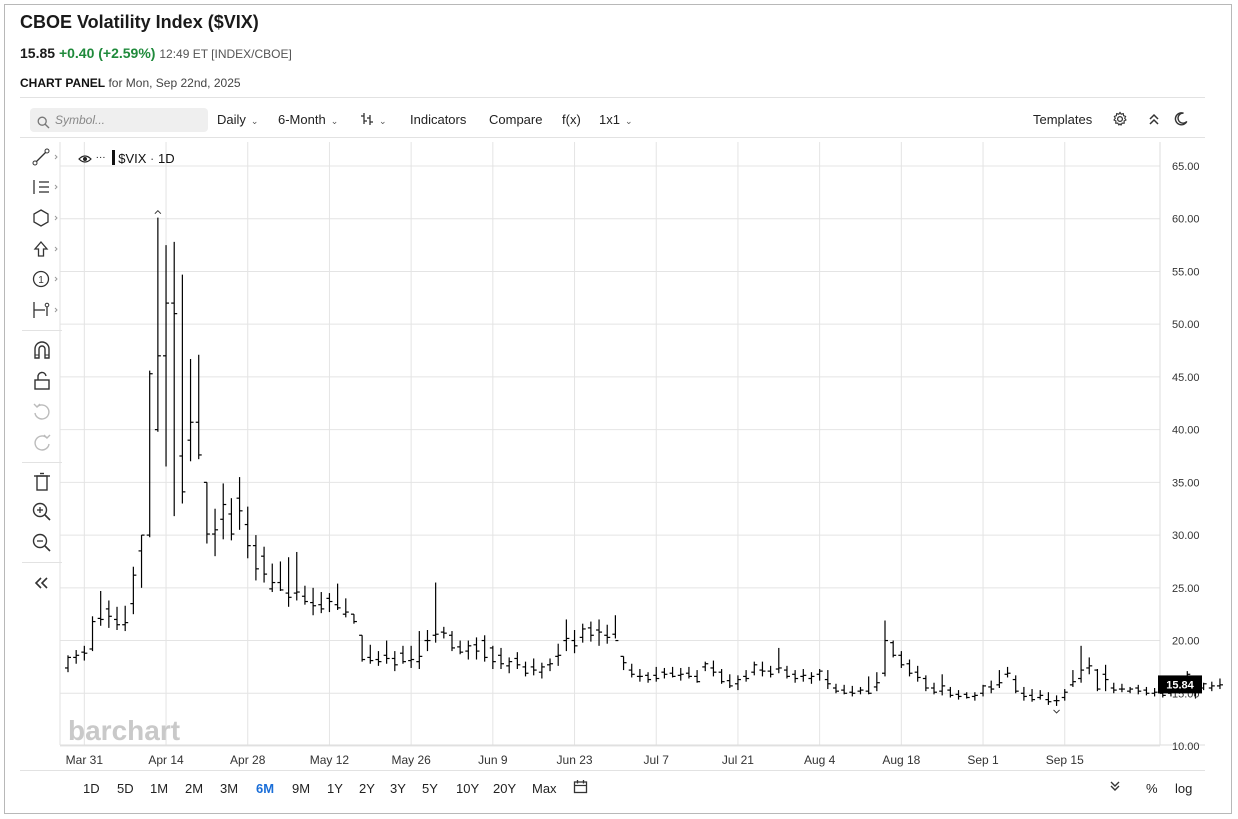  I want to click on chart-panel-label: CHART PANEL for Mon, Sep 22nd, 2025, so click(130, 83).